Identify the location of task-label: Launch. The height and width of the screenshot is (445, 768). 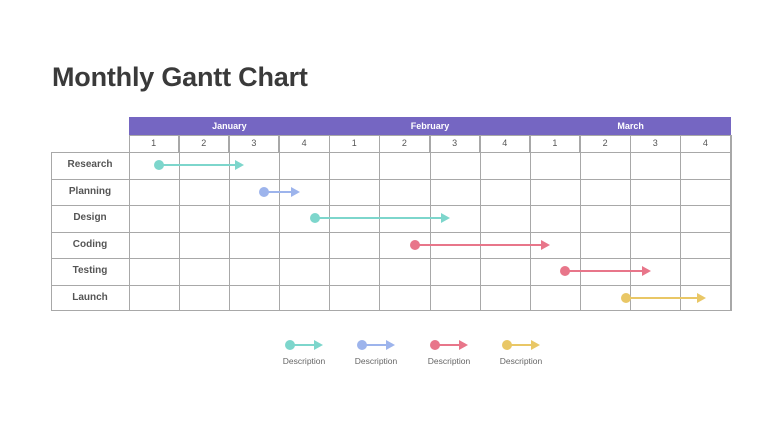
(90, 297).